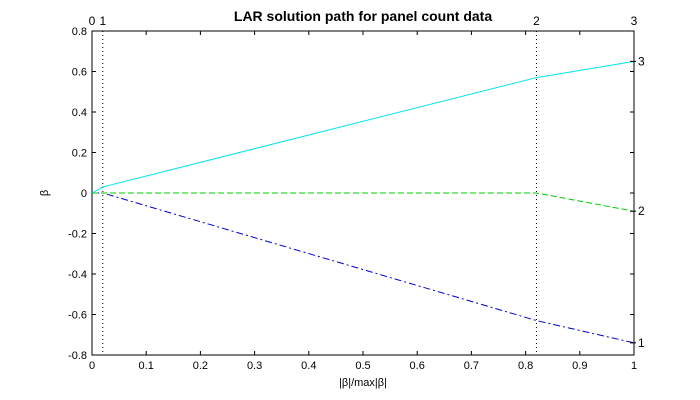  I want to click on x-tick-label: 0.4, so click(308, 366).